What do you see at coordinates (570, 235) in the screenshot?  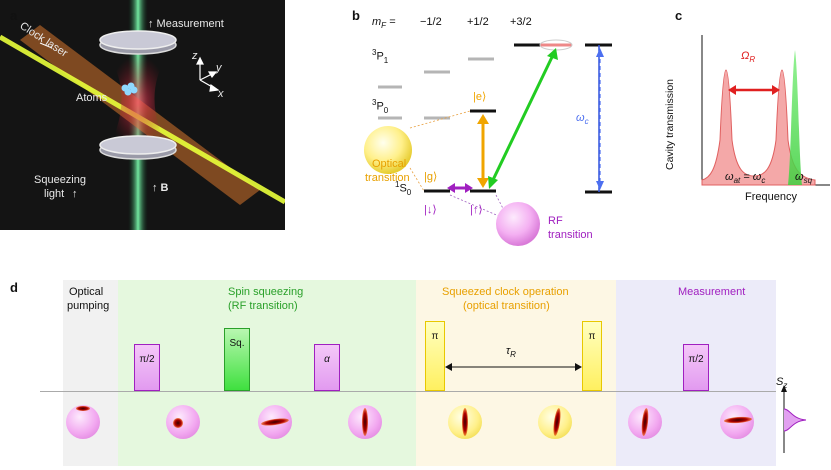 I see `rf-transition-line2: transition` at bounding box center [570, 235].